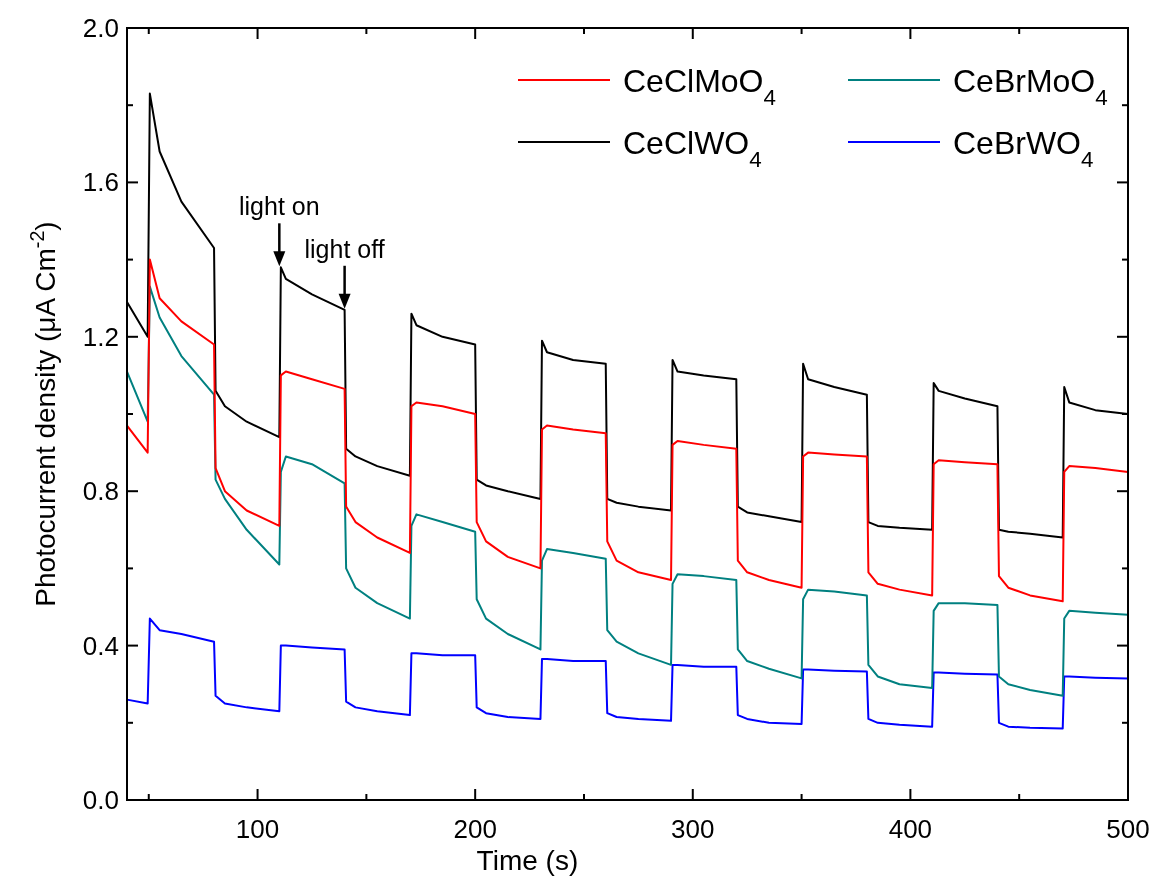  What do you see at coordinates (910, 829) in the screenshot?
I see `x-tick-label: 400` at bounding box center [910, 829].